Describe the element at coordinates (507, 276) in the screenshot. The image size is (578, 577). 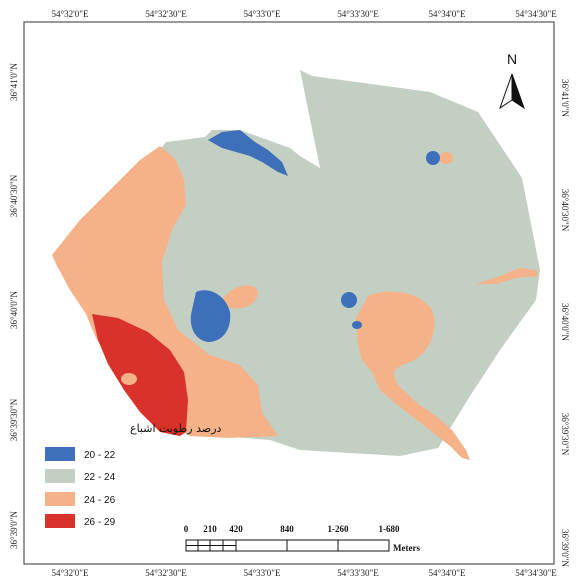
I see `zone-24-26-east` at that location.